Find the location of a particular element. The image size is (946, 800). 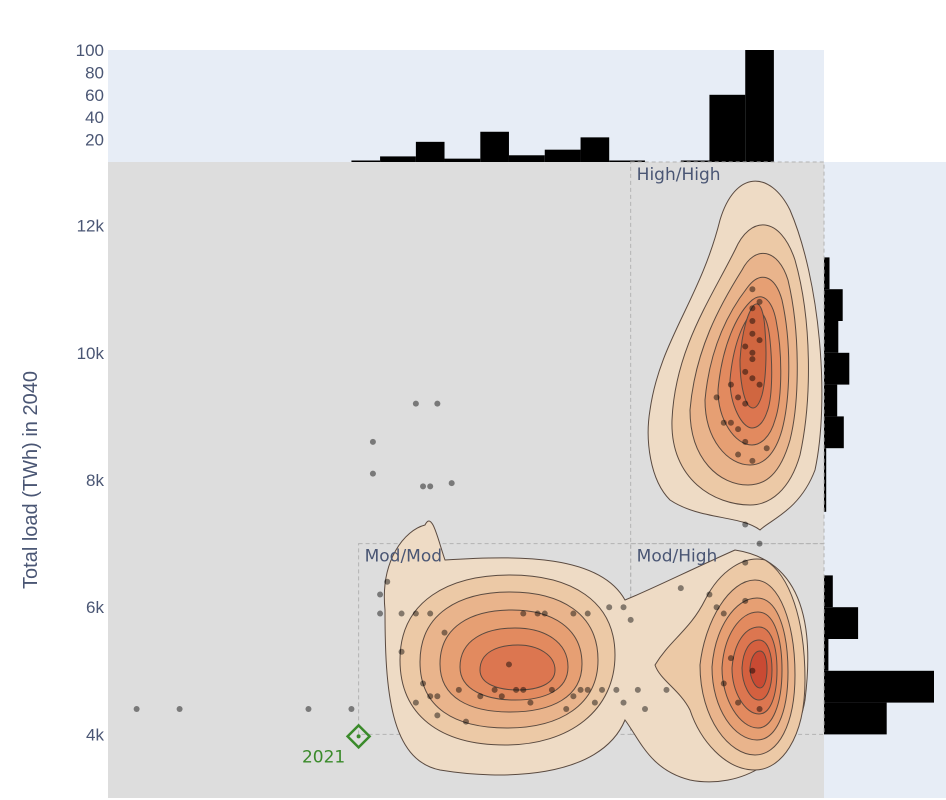

right-histogram is located at coordinates (879, 496).